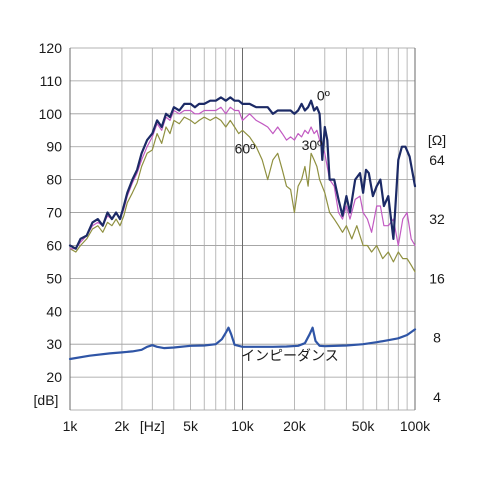 The height and width of the screenshot is (480, 480). I want to click on right-axis-tick-labels: 64 32 16 8 4, so click(437, 278).